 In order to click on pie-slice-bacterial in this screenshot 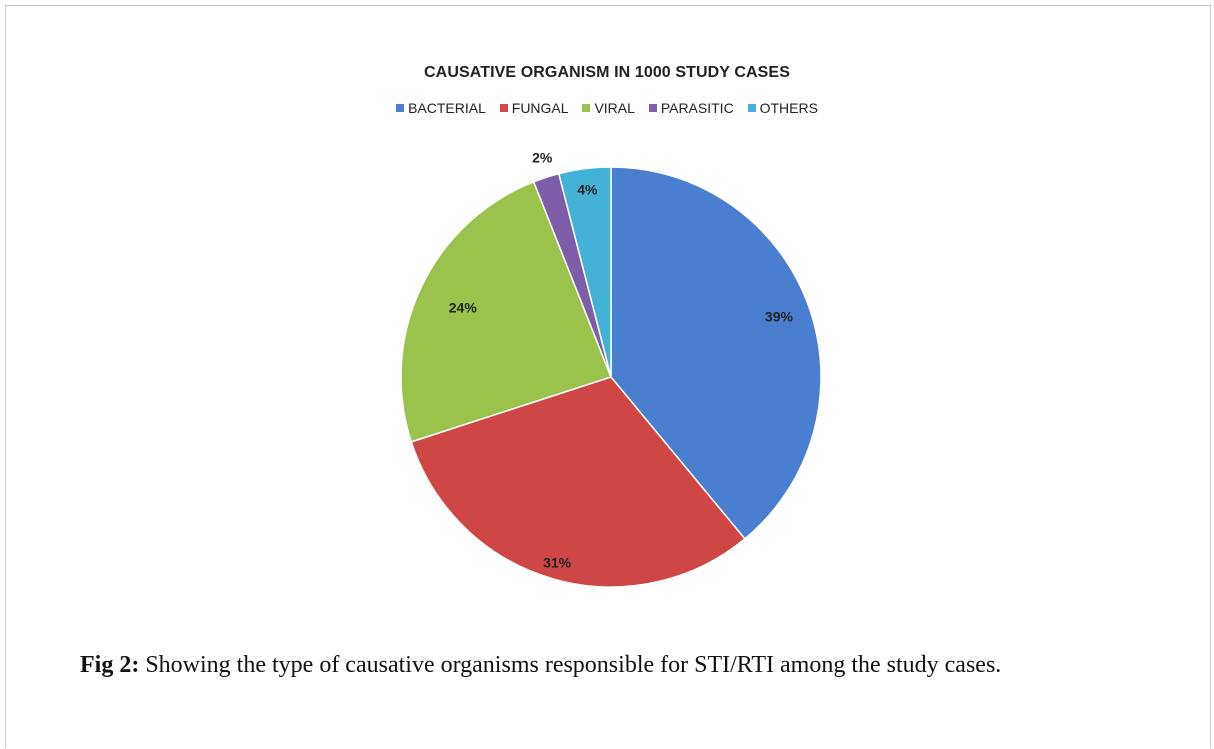, I will do `click(716, 353)`.